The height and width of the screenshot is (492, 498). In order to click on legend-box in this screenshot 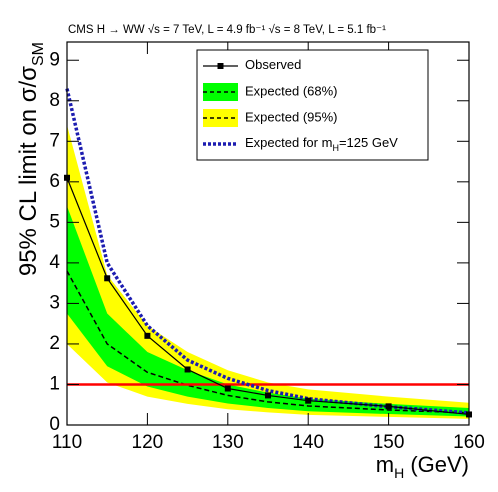, I will do `click(312, 105)`.